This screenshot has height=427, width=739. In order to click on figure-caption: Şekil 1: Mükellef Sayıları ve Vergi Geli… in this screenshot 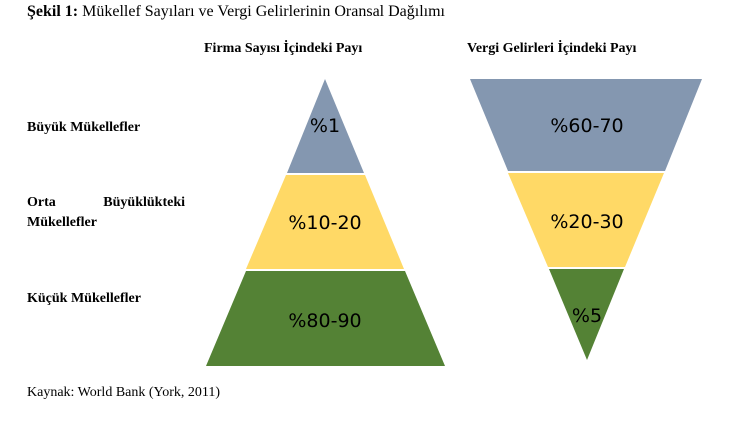, I will do `click(236, 12)`.